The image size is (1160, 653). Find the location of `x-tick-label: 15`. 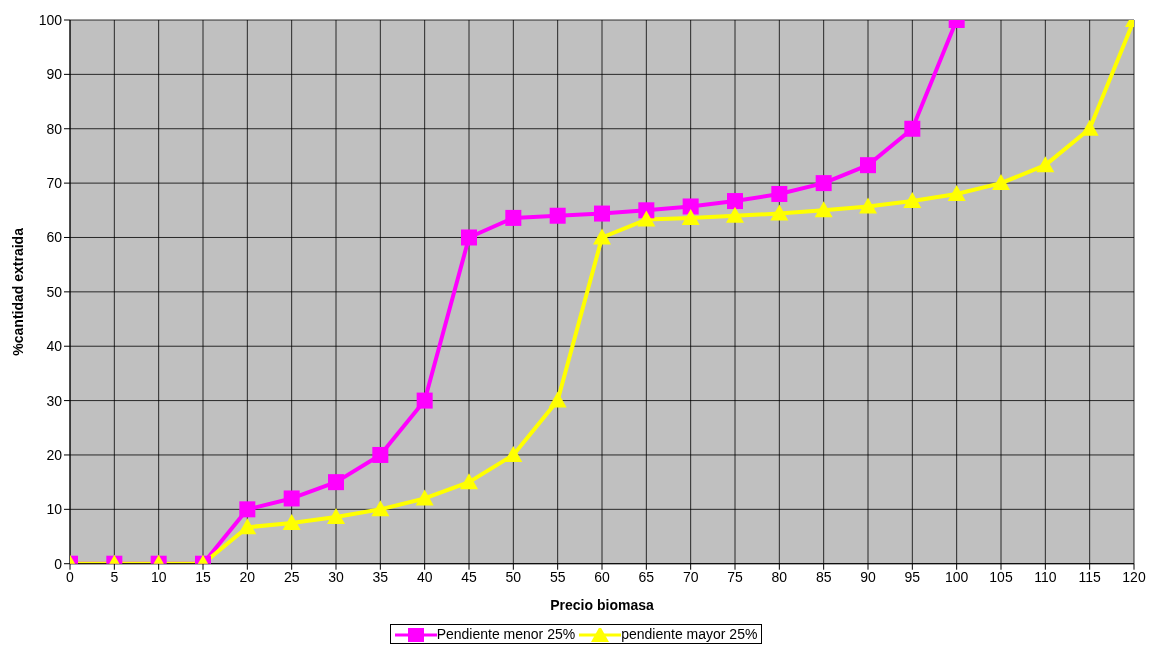

x-tick-label: 15 is located at coordinates (203, 576).